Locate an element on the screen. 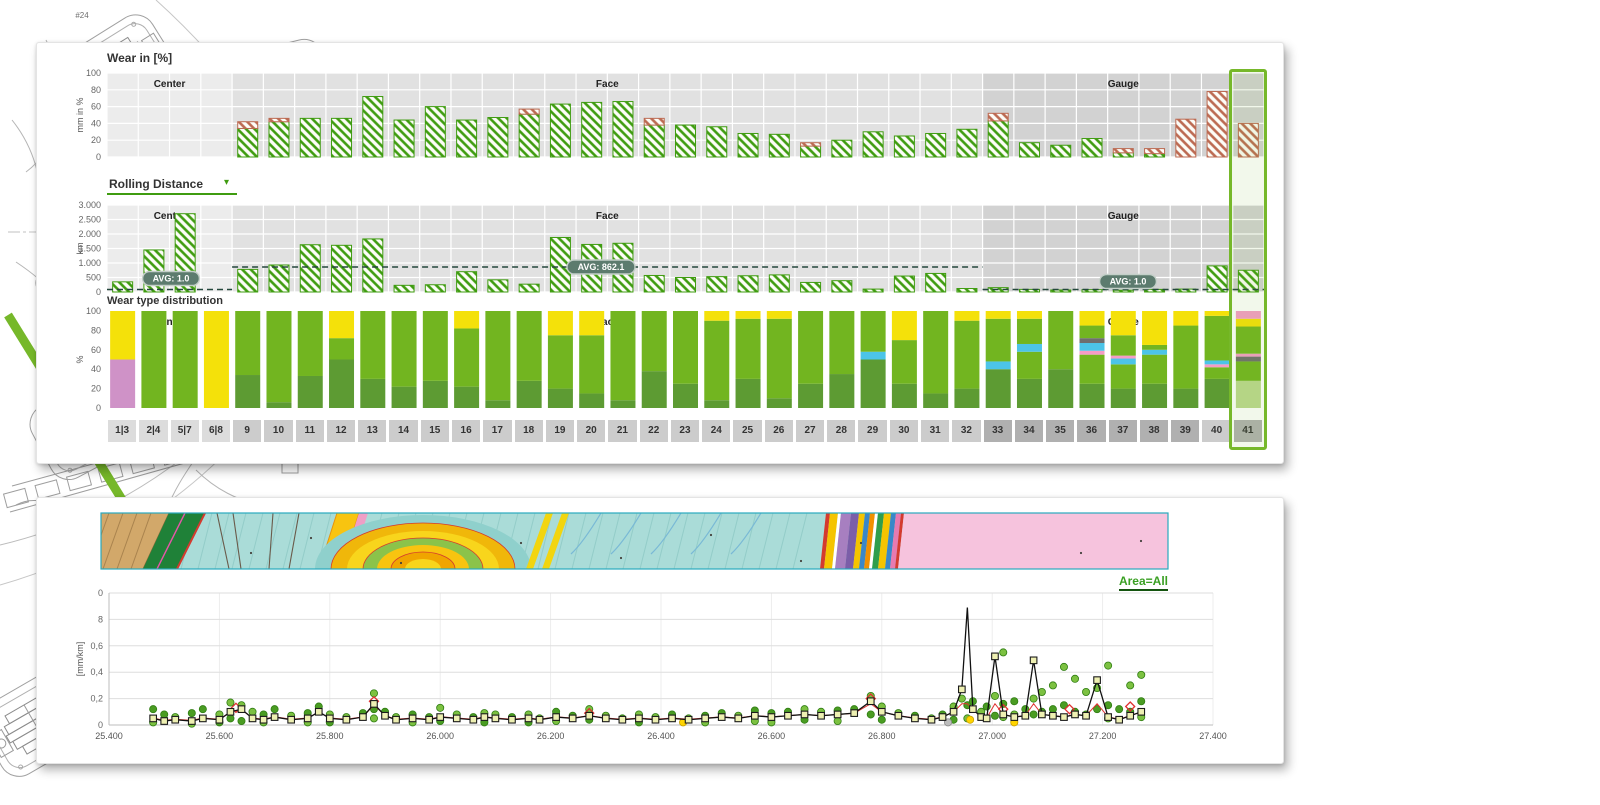 This screenshot has height=805, width=1600. cutter-label-17: 17 is located at coordinates (497, 431).